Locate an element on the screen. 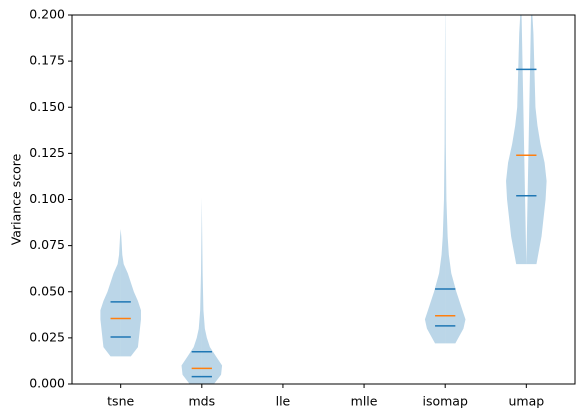  x-tick-label: mlle is located at coordinates (364, 401).